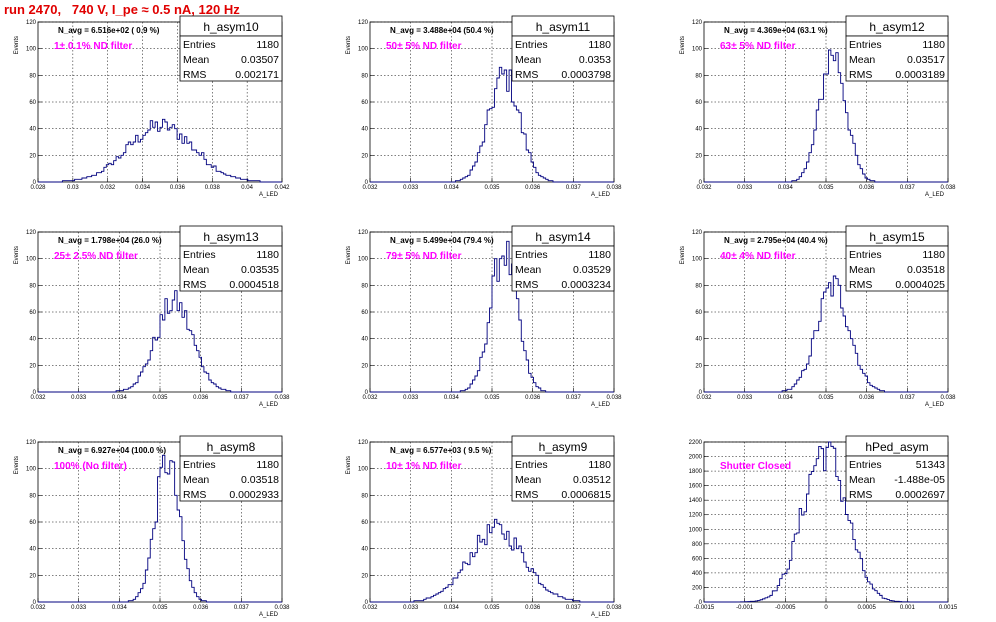 This screenshot has width=996, height=622. I want to click on x-tick-label: 0.03, so click(73, 188).